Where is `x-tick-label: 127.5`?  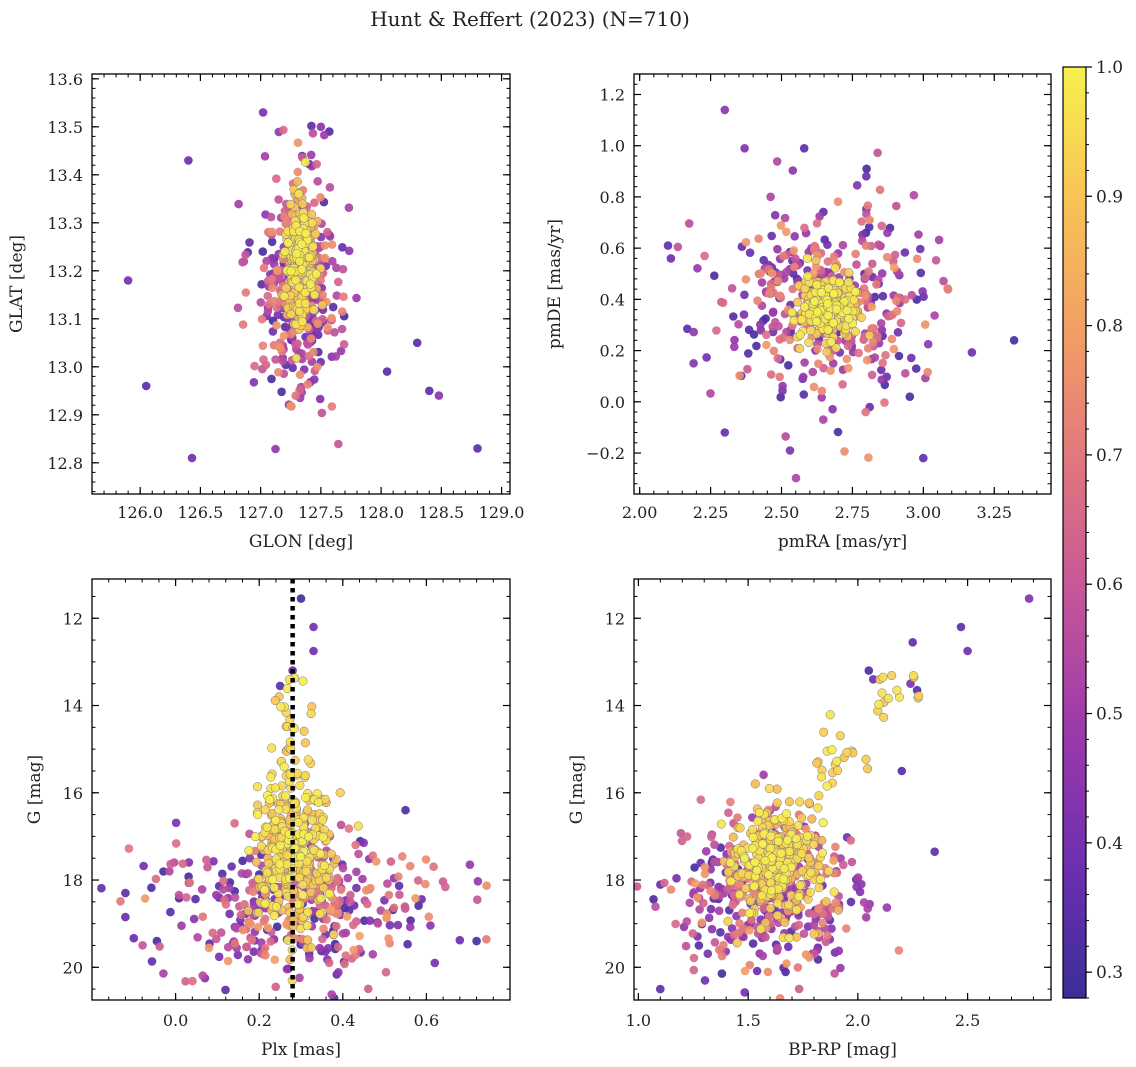 x-tick-label: 127.5 is located at coordinates (321, 512).